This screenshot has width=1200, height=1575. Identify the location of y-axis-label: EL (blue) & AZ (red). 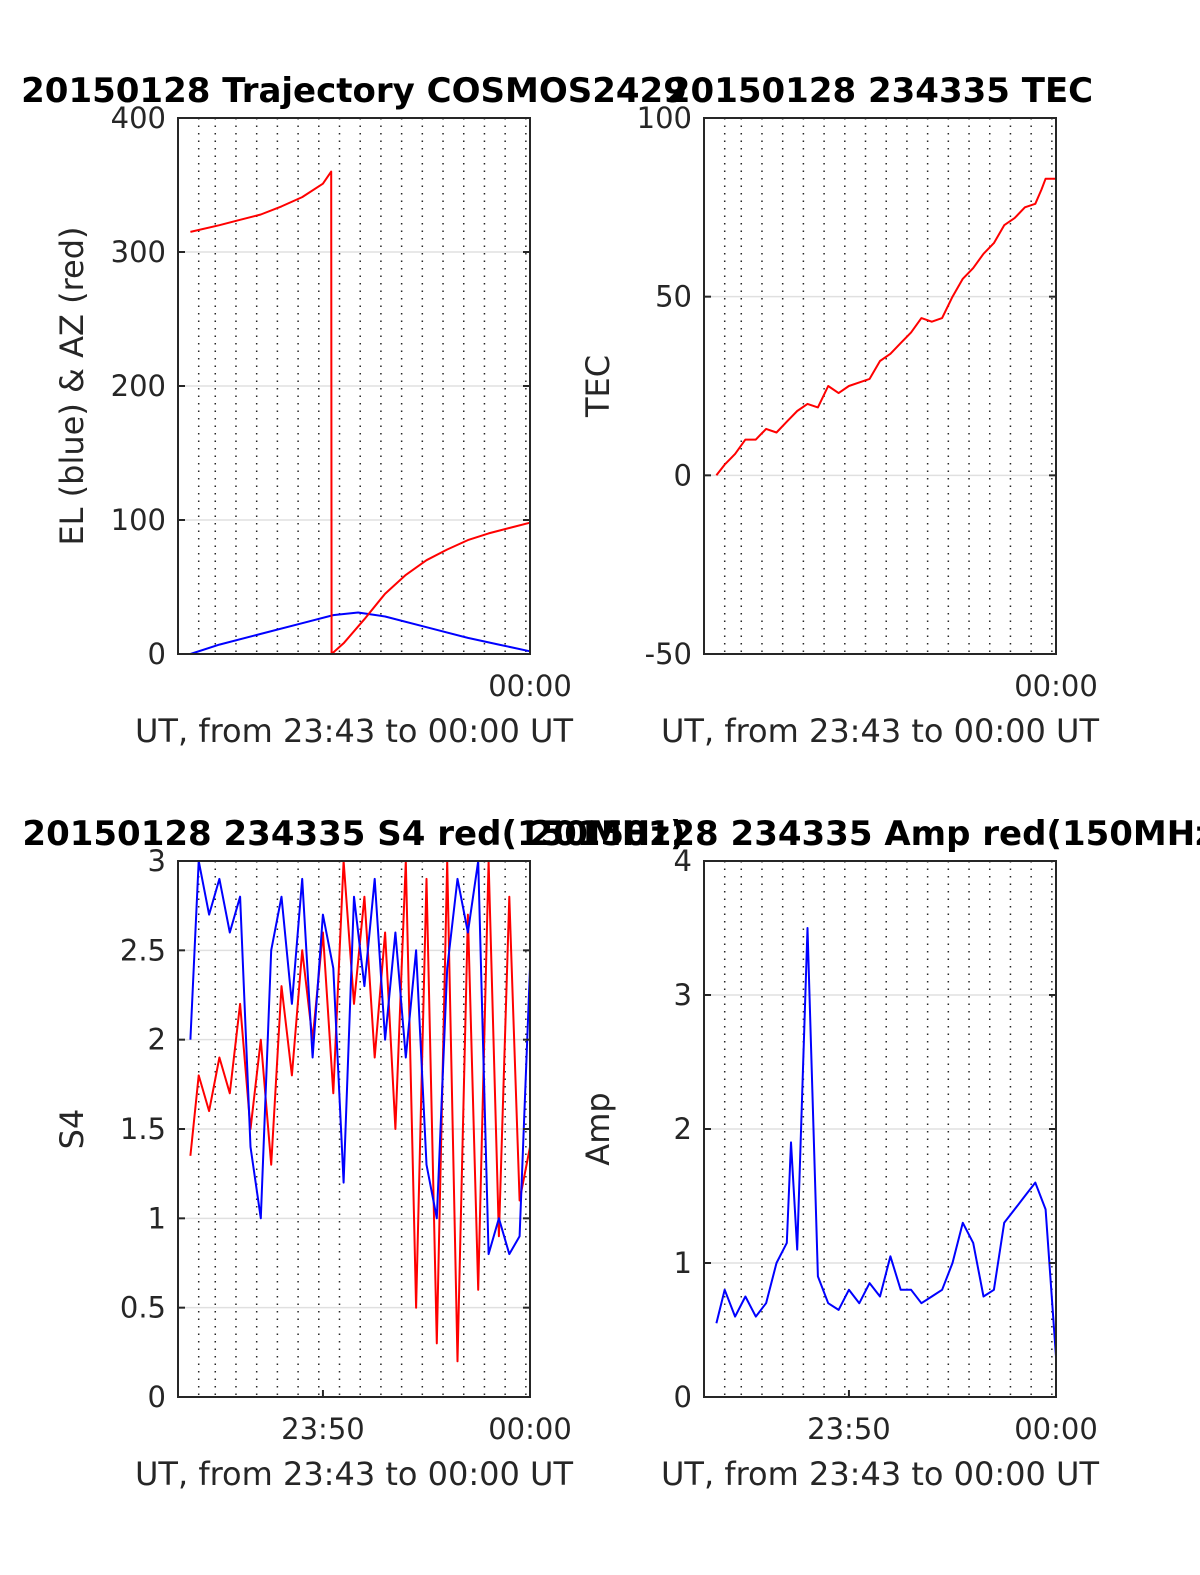
(72, 385).